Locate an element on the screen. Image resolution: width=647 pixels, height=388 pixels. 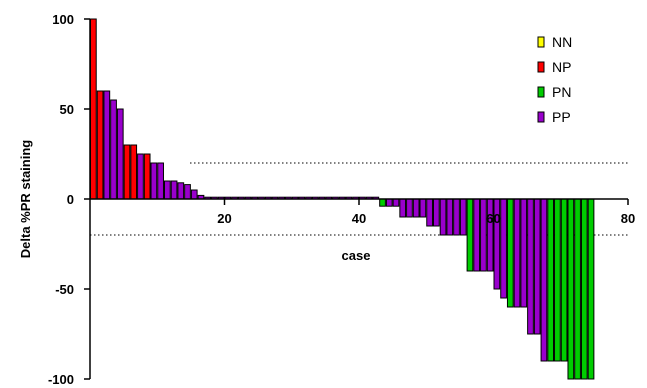
x-ticks: 20 40 60 80 is located at coordinates (426, 212).